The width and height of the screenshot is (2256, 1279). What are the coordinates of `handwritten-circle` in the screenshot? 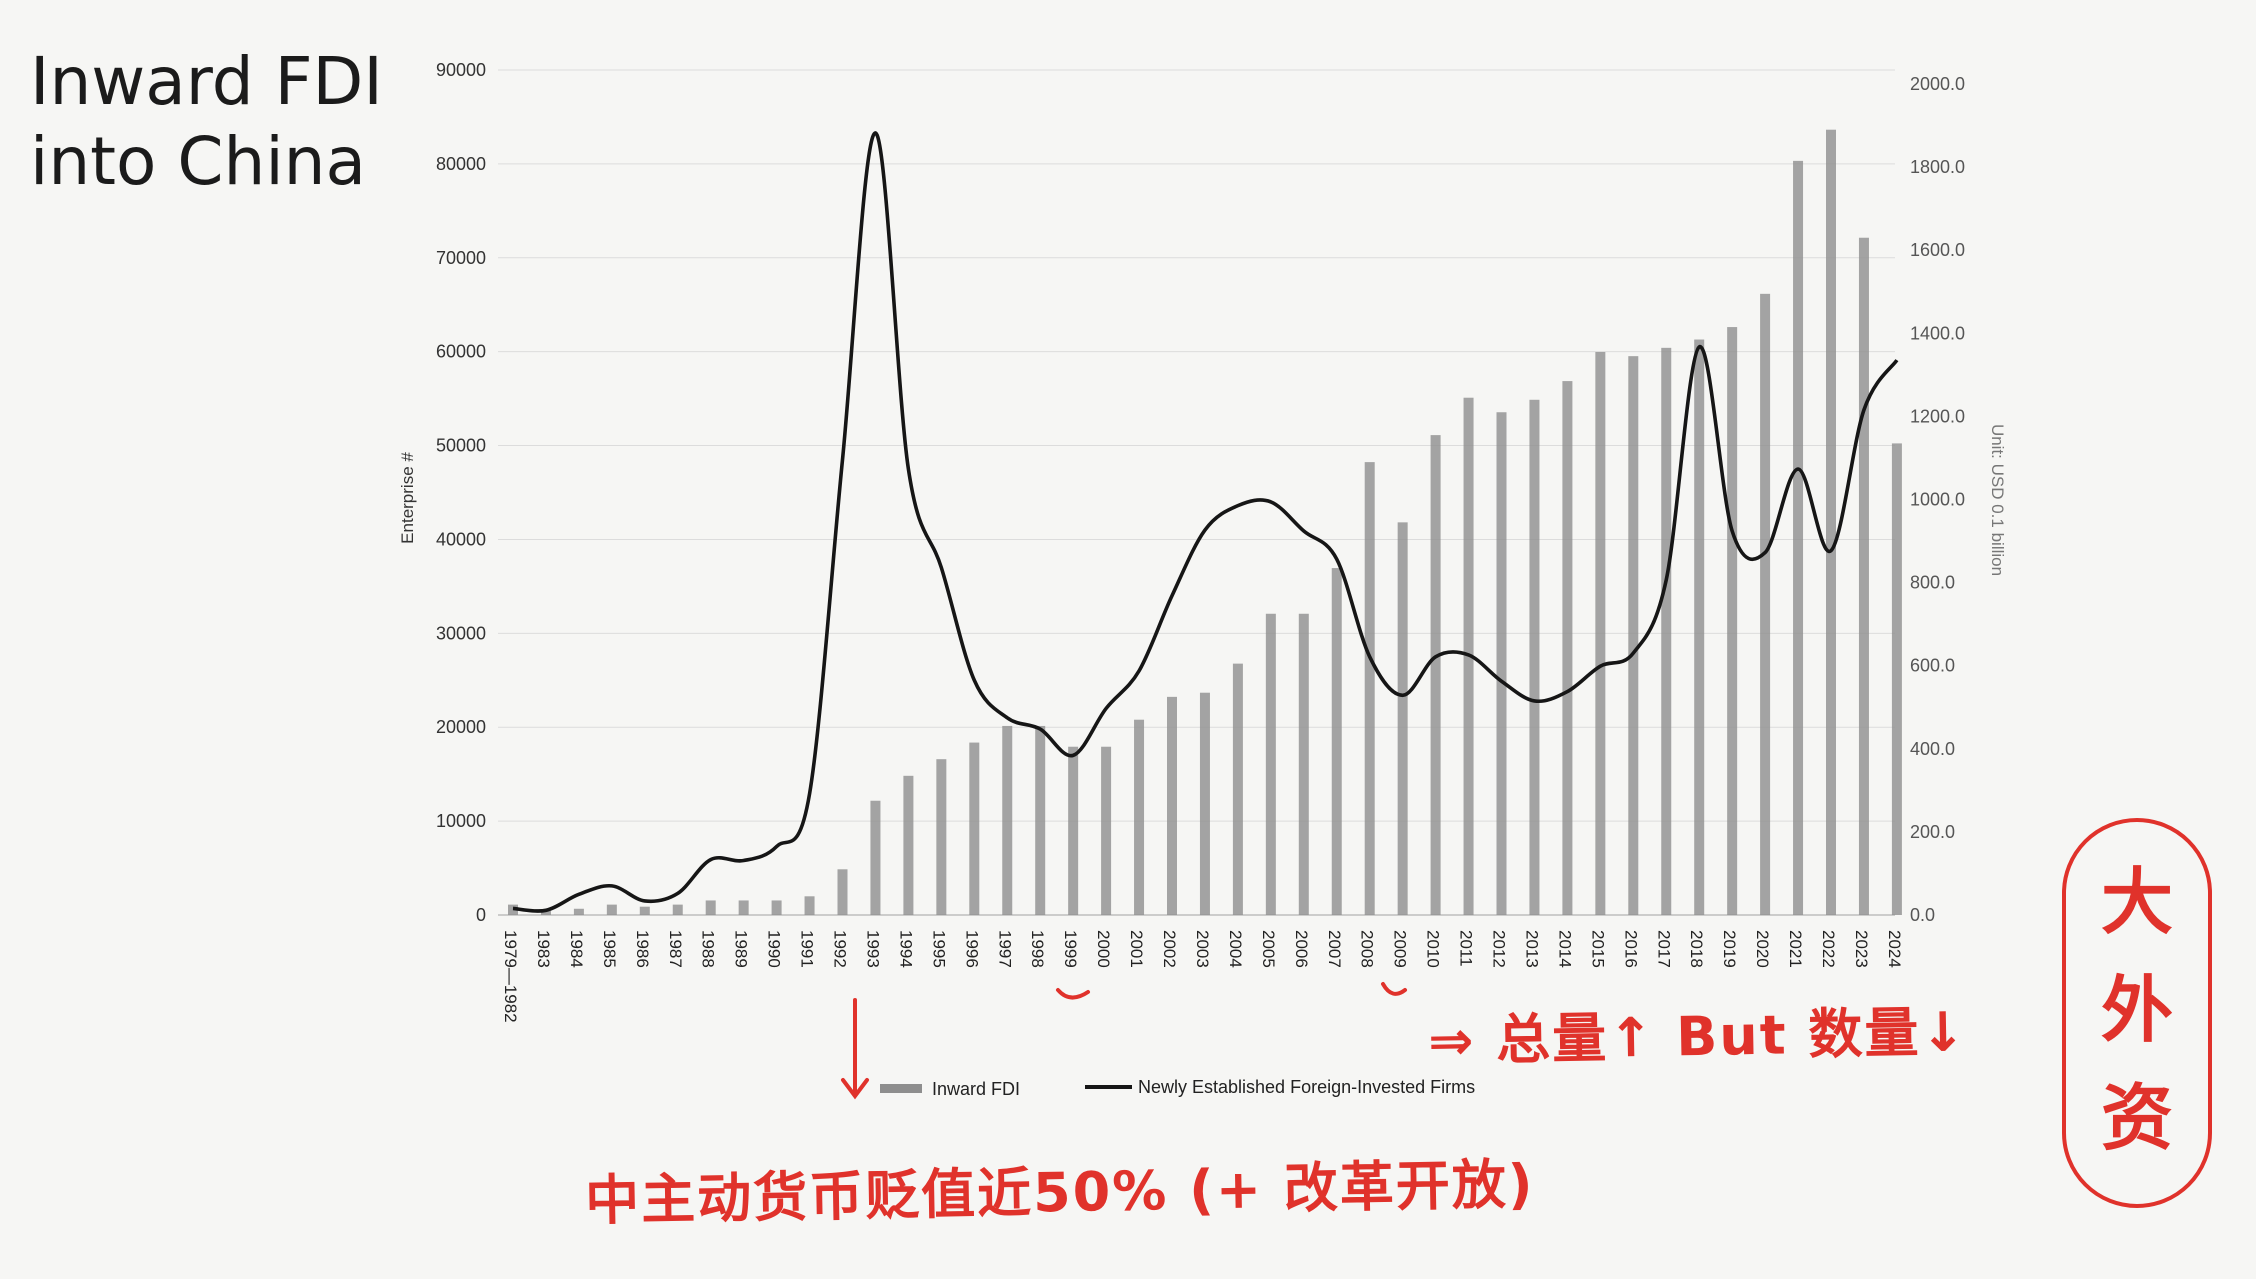 It's located at (2137, 1013).